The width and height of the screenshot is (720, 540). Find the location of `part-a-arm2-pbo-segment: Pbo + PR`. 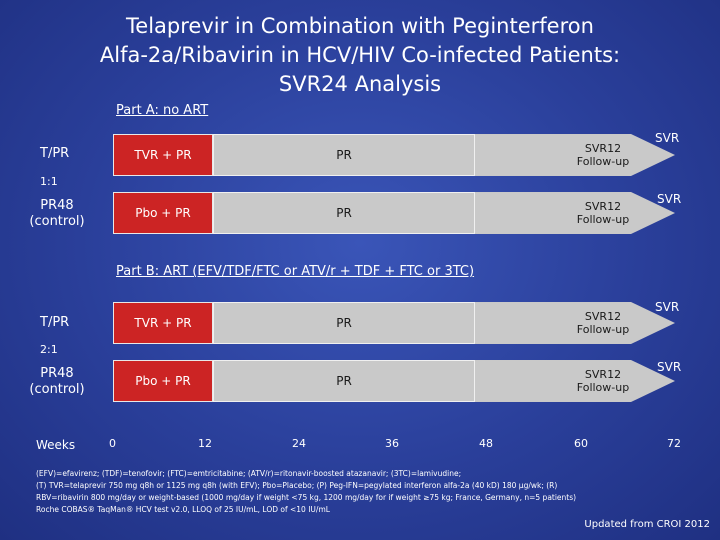

part-a-arm2-pbo-segment: Pbo + PR is located at coordinates (163, 213).